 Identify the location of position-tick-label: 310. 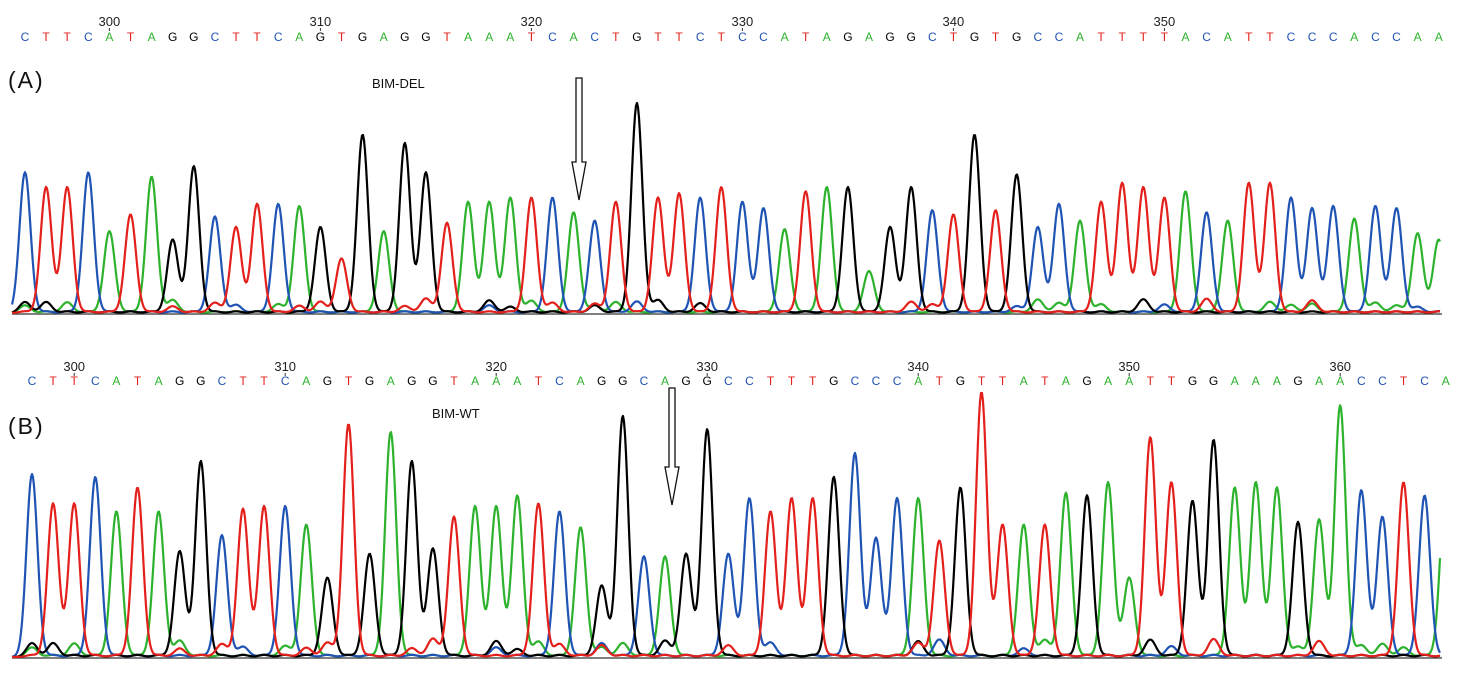
(285, 366).